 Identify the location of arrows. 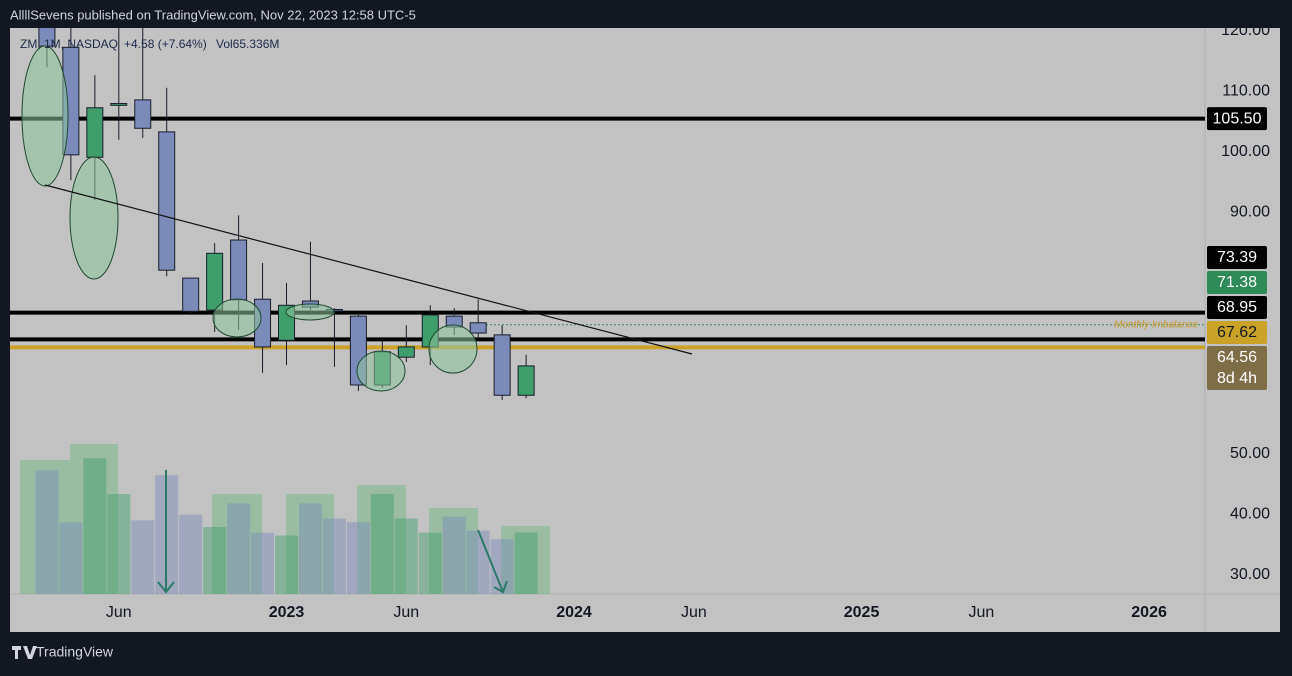
(332, 532).